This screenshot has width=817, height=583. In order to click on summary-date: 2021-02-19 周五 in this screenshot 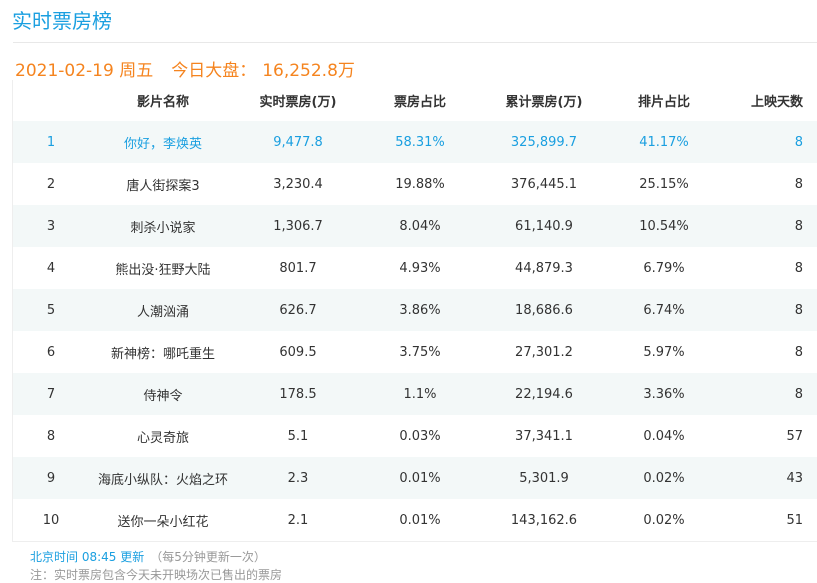, I will do `click(84, 71)`.